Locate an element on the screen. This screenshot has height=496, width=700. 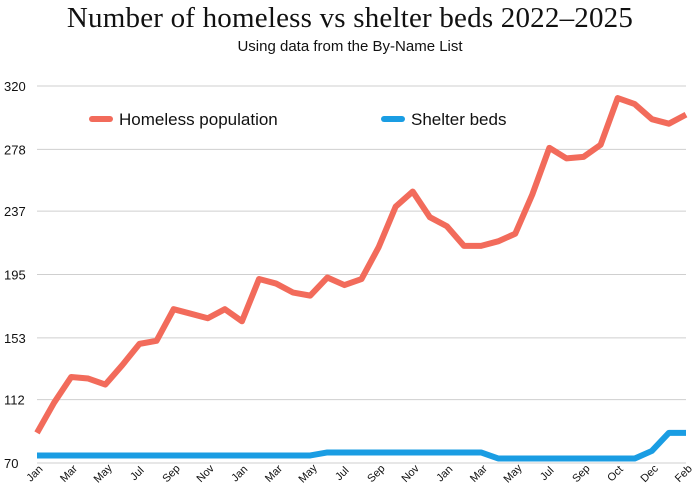
y-tick-label: 112 is located at coordinates (14, 400).